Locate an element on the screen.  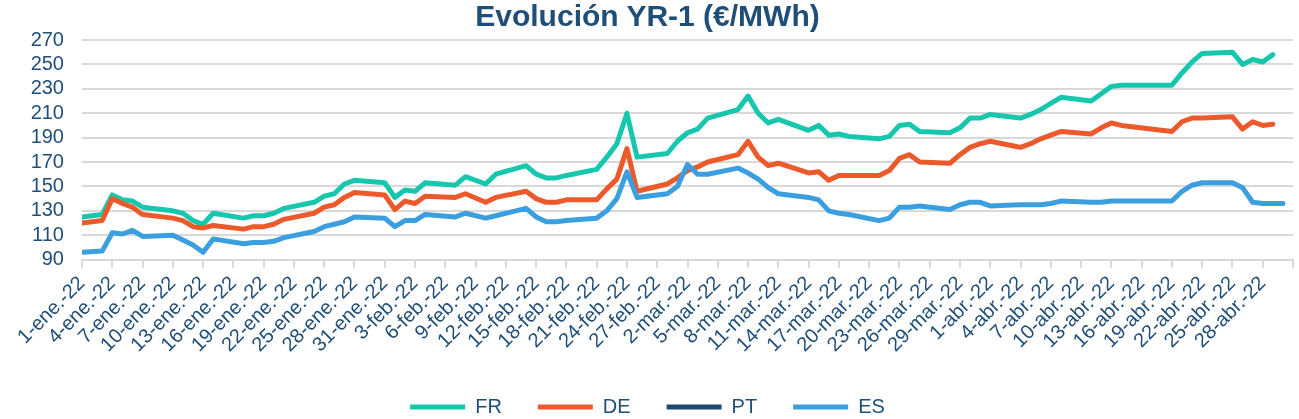
y-tick-label: 230 is located at coordinates (47, 87).